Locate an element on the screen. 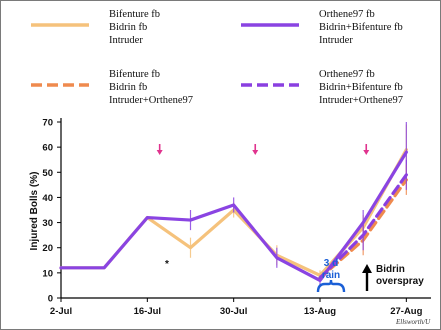  x-tick-label-56: 27-Aug is located at coordinates (406, 311).